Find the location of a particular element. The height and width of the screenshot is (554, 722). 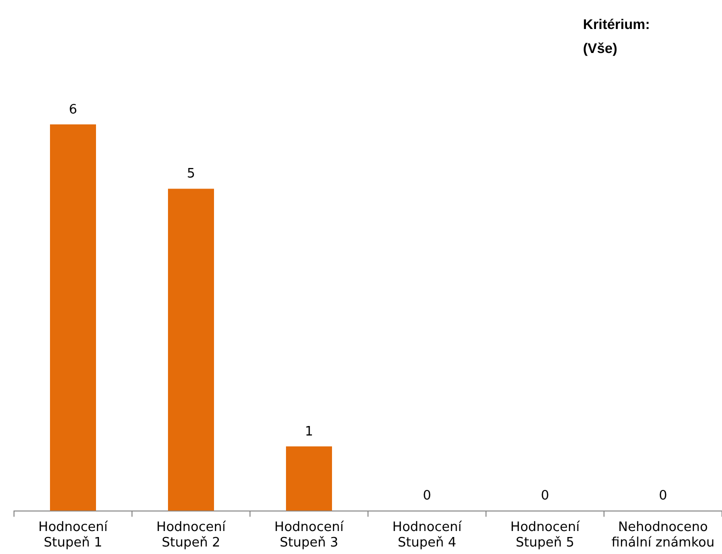

x-tick-label: Hodnocení Stupeň 5 is located at coordinates (545, 535).